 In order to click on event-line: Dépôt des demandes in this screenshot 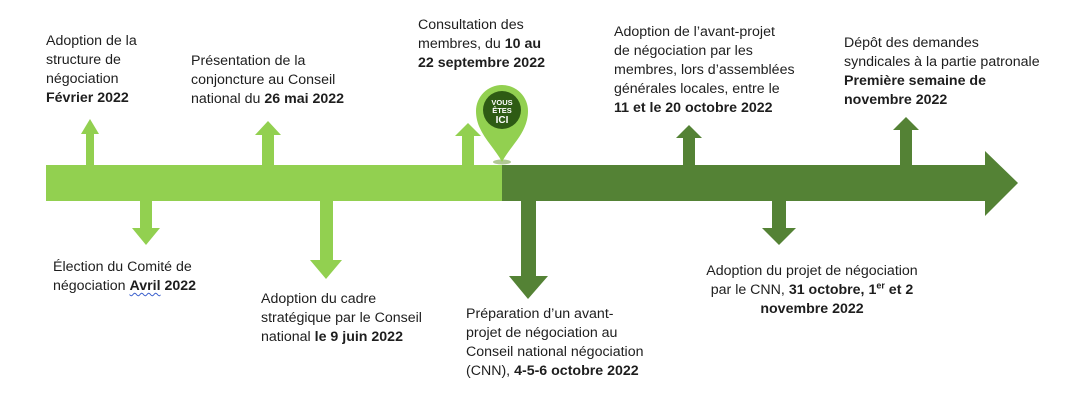, I will do `click(911, 43)`.